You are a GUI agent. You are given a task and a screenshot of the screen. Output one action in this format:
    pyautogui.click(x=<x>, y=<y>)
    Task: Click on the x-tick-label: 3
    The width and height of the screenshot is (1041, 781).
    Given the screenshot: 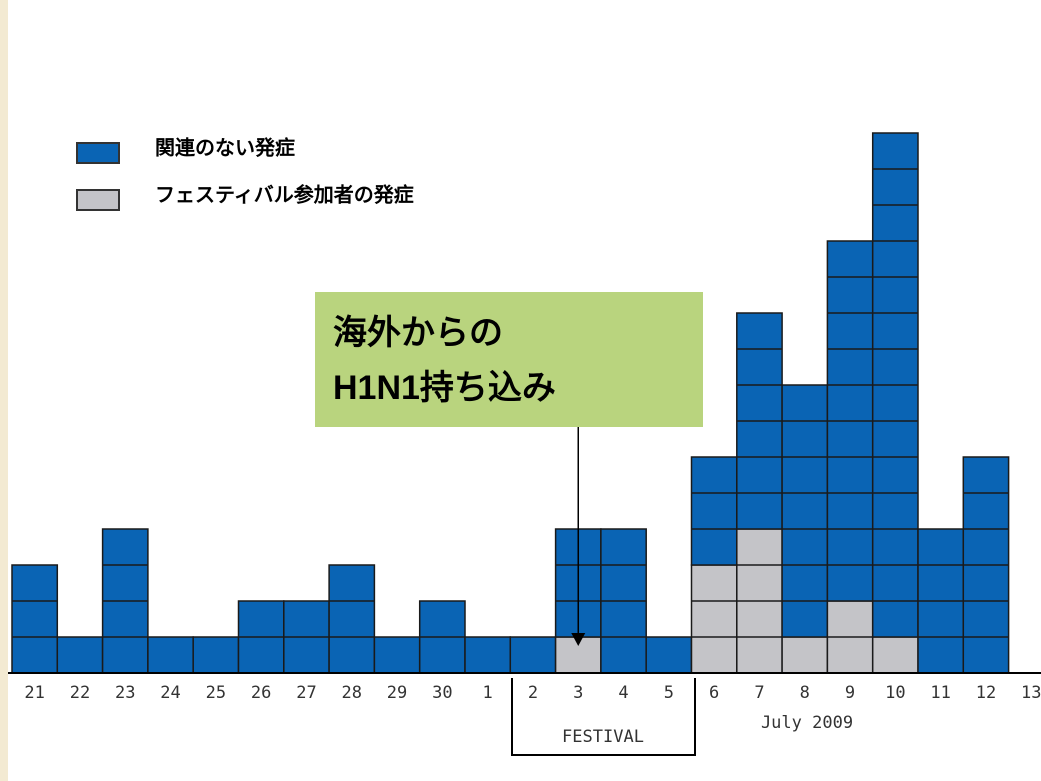 What is the action you would take?
    pyautogui.click(x=578, y=693)
    